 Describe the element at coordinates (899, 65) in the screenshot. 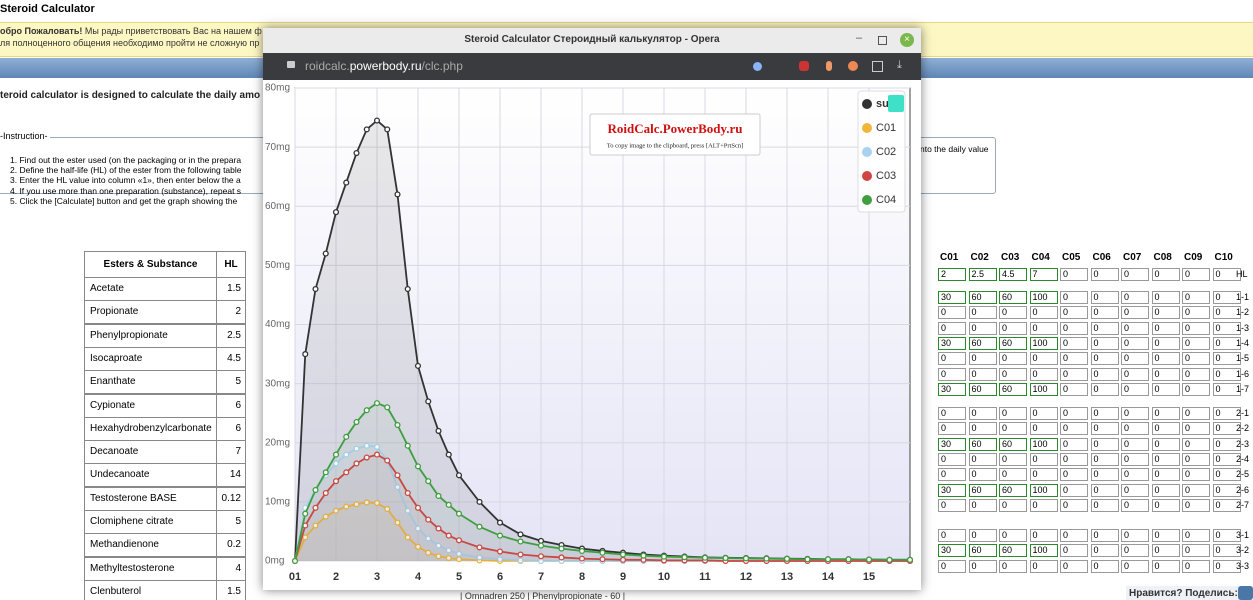

I see `download-icon: ⤓` at that location.